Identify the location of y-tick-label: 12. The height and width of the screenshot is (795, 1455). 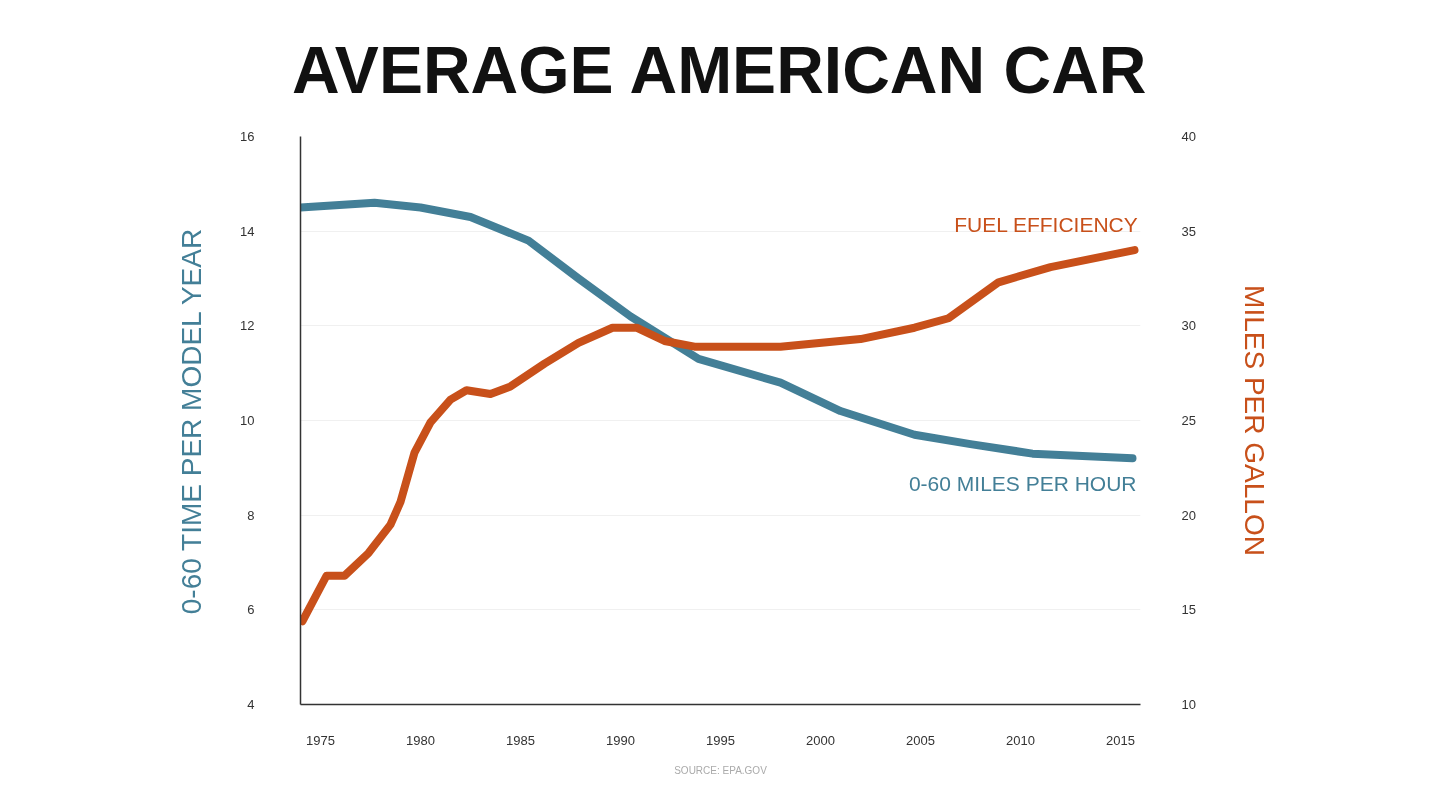
(247, 326).